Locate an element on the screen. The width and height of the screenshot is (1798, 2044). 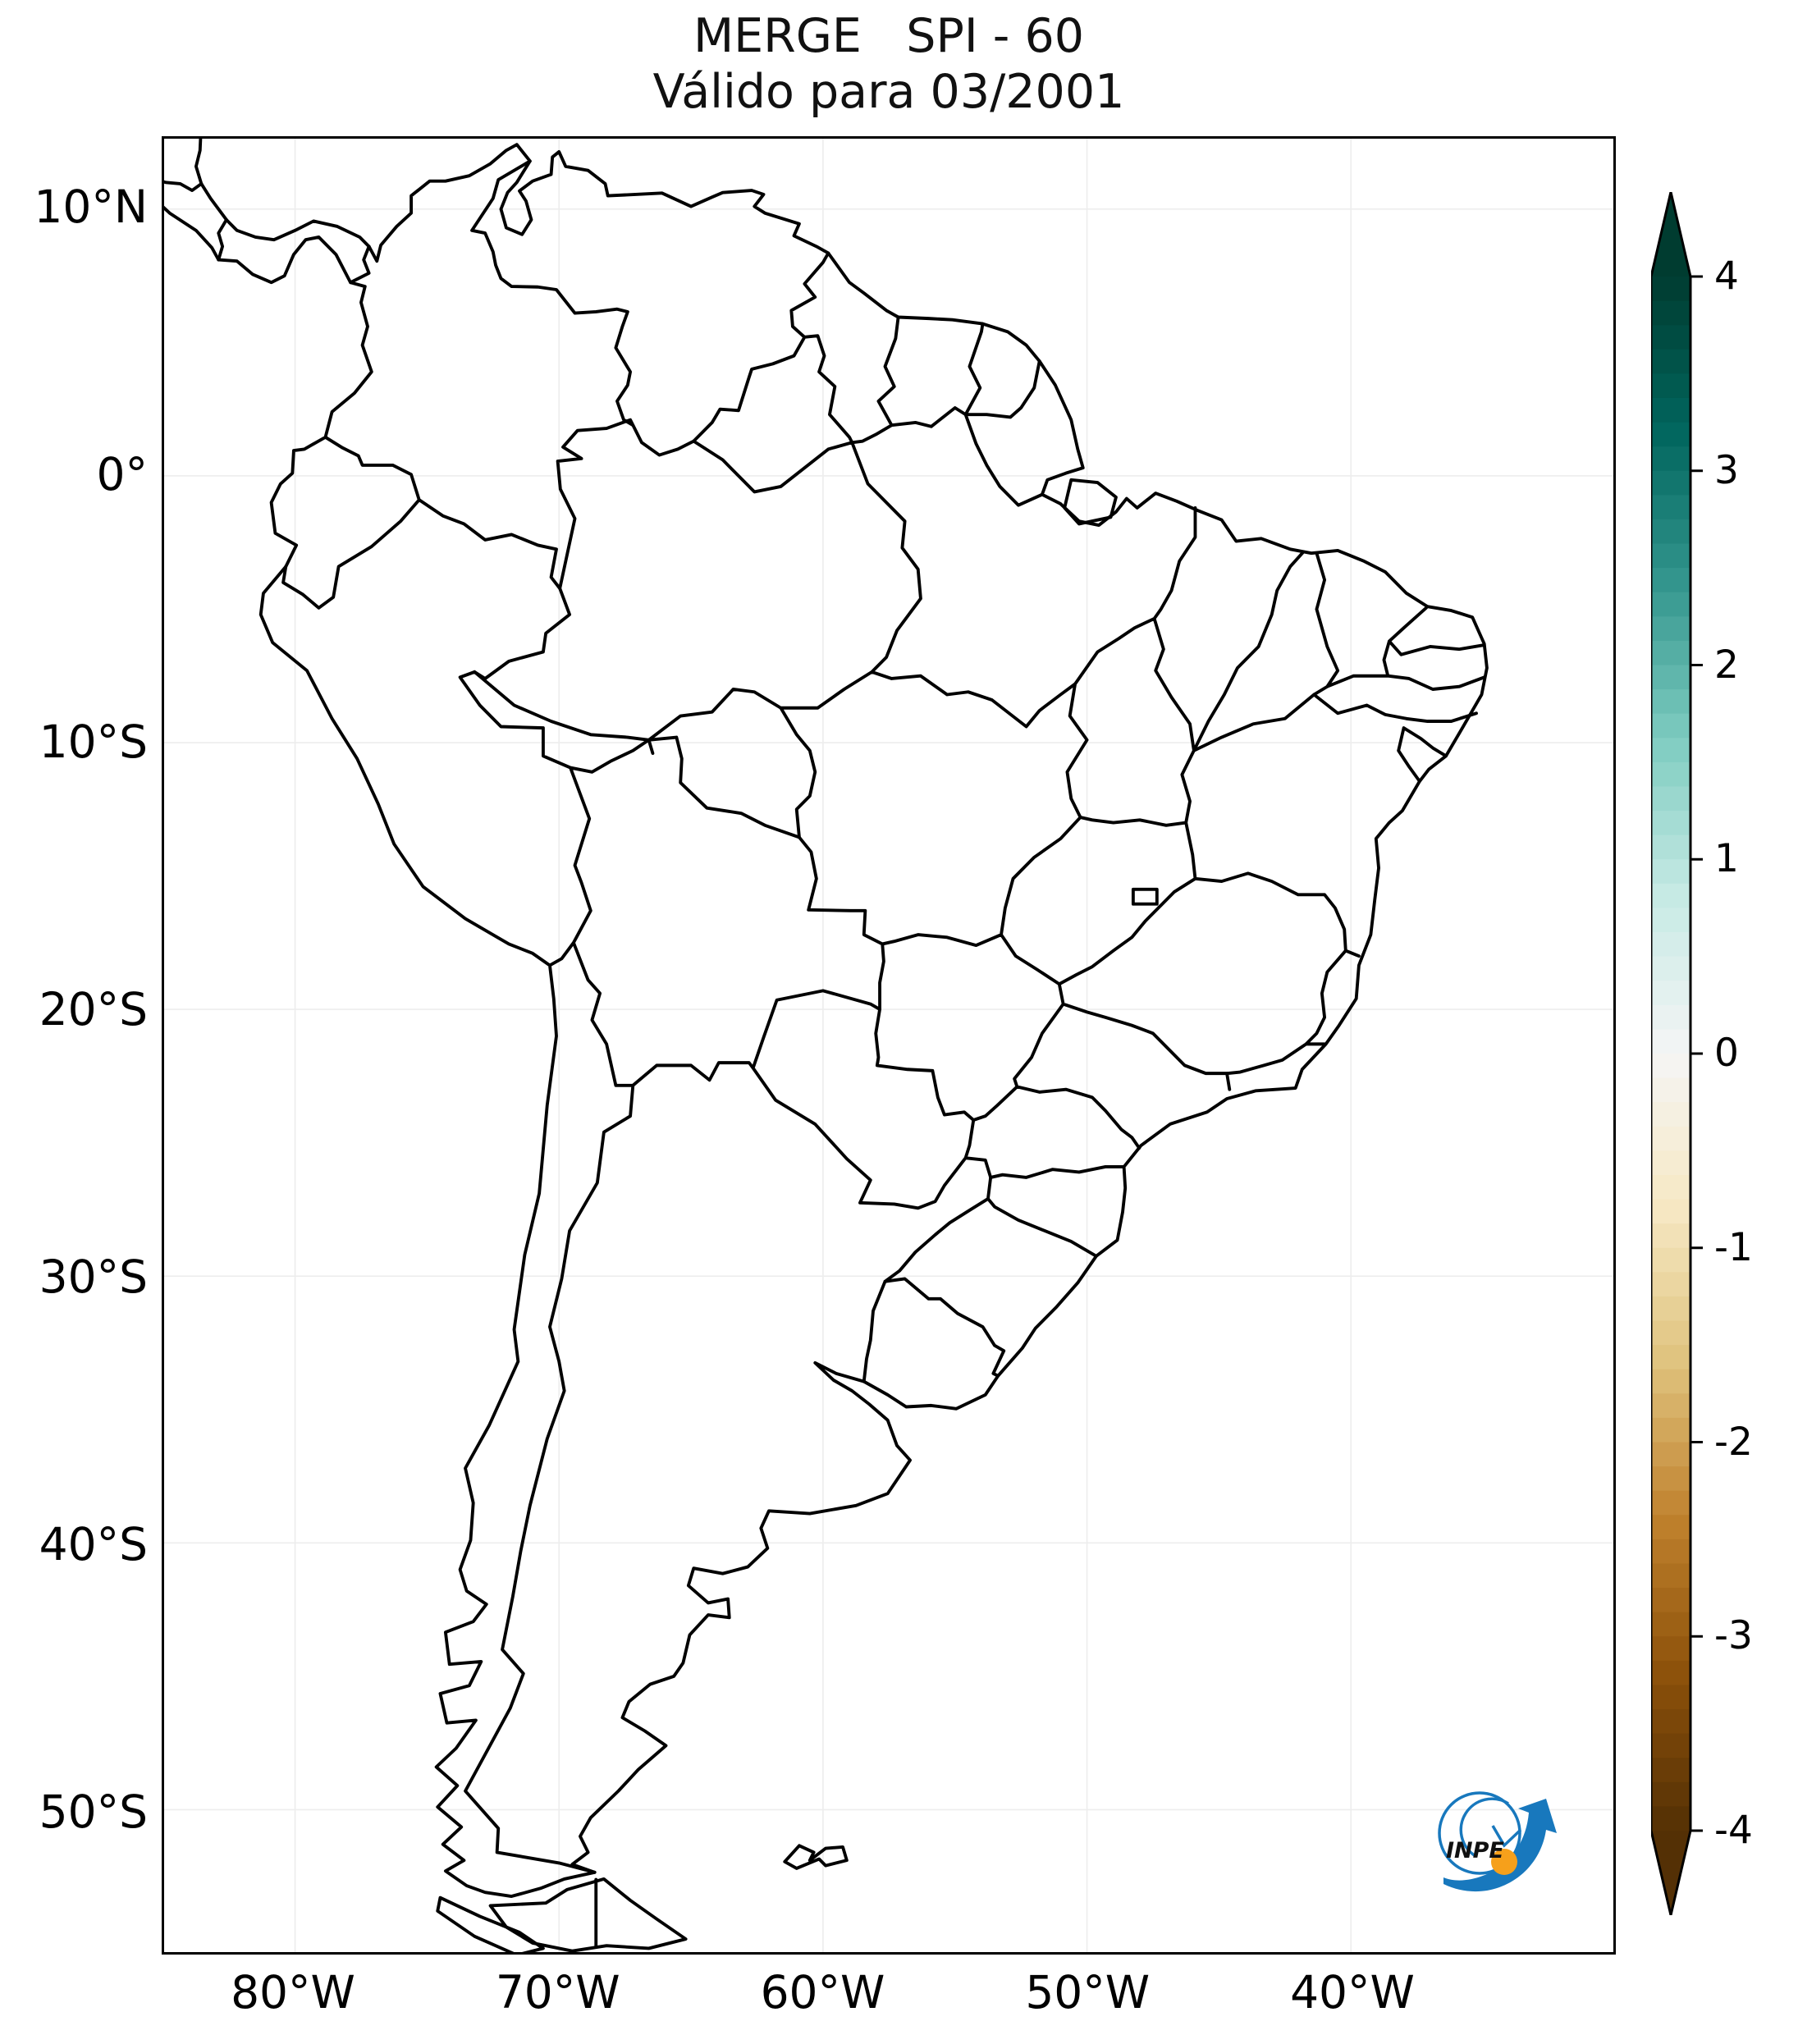
colorbar-ticks is located at coordinates (1696, 1053).